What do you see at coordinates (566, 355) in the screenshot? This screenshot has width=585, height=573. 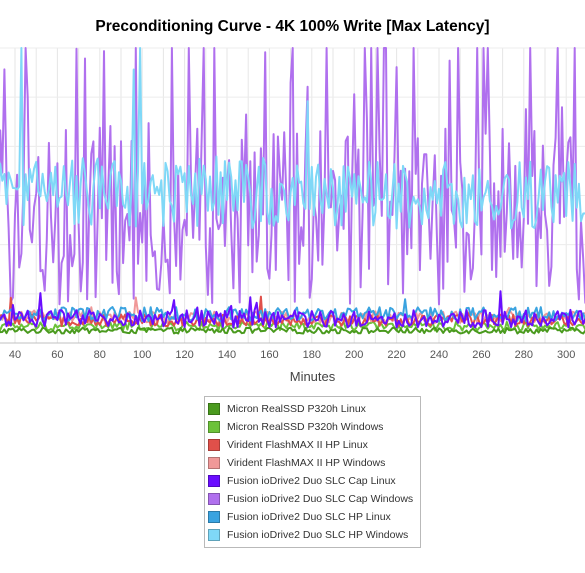 I see `x-tick-label: 300` at bounding box center [566, 355].